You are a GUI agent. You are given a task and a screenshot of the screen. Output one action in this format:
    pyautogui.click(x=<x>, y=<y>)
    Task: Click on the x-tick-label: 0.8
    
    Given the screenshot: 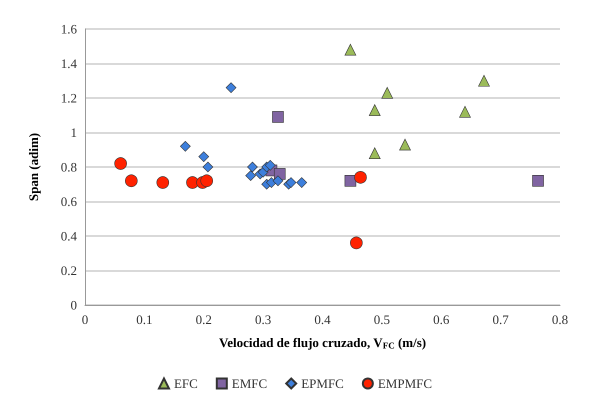 What is the action you would take?
    pyautogui.click(x=560, y=319)
    